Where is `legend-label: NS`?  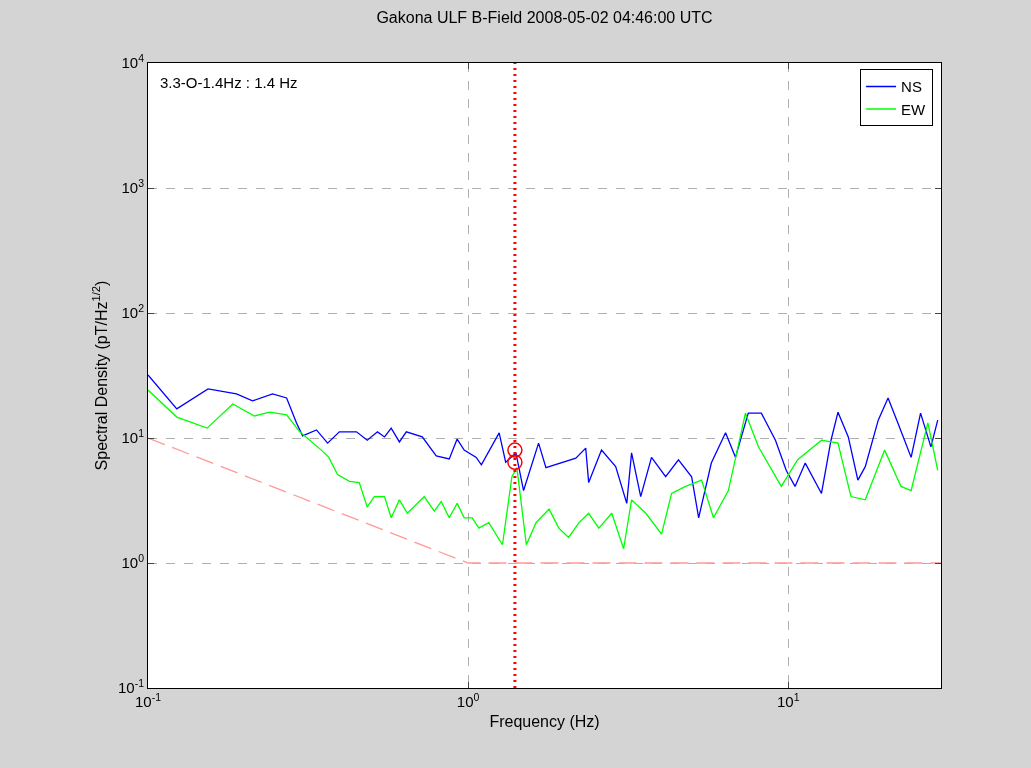
legend-label: NS is located at coordinates (911, 87).